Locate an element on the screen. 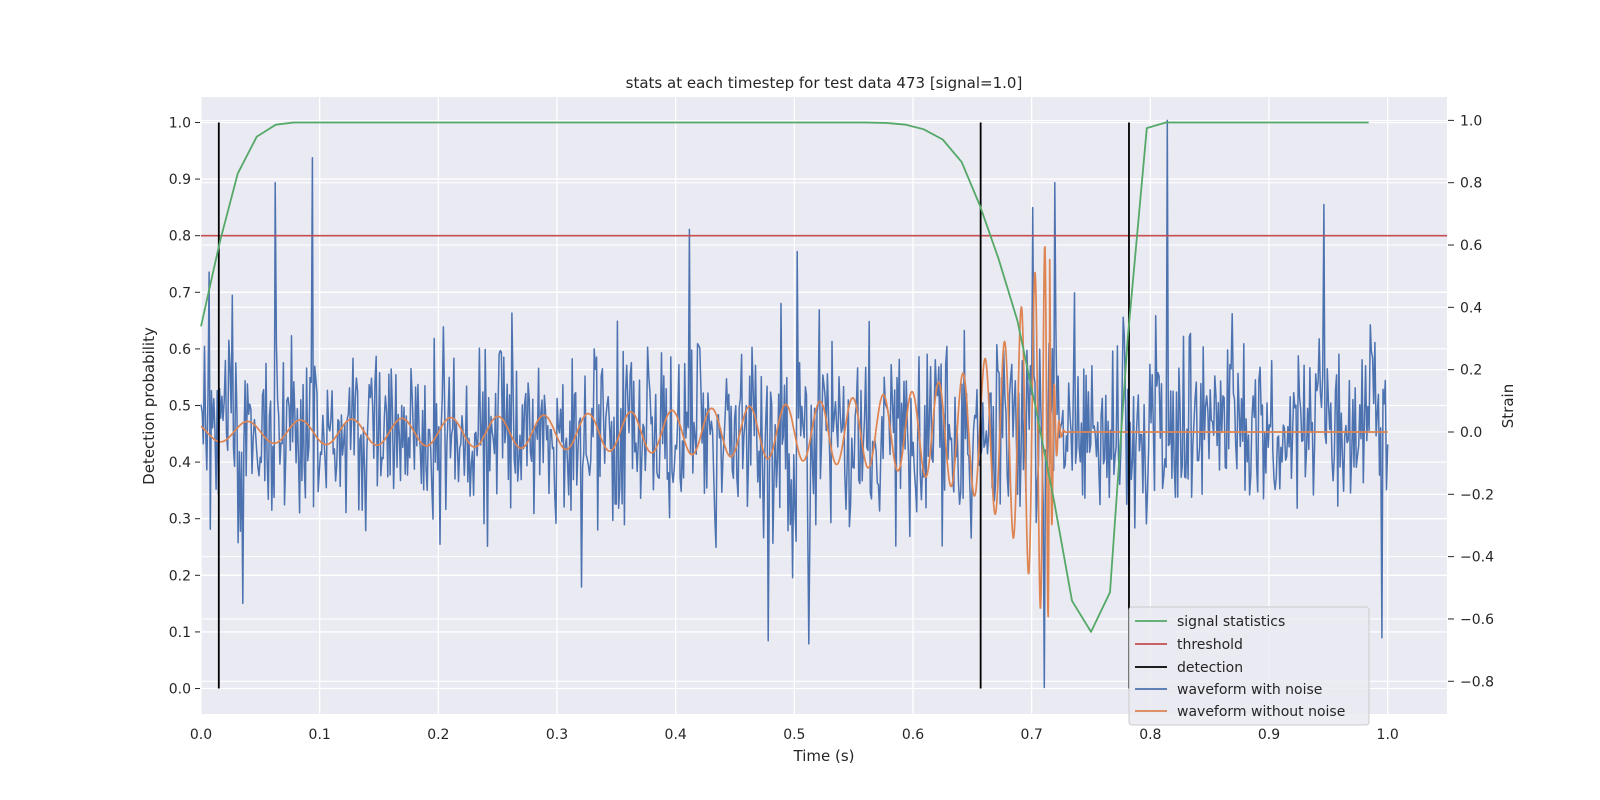  y-tick-label: 0.2 is located at coordinates (180, 576).